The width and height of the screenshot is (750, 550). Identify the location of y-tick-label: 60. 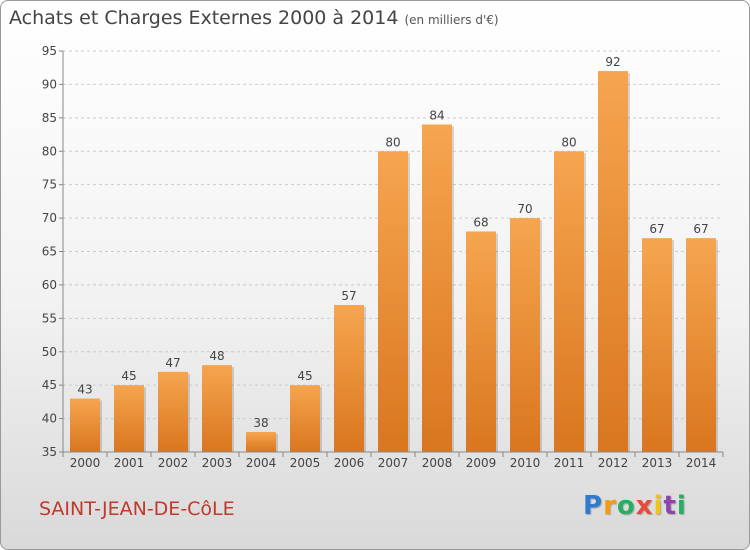
(49, 285).